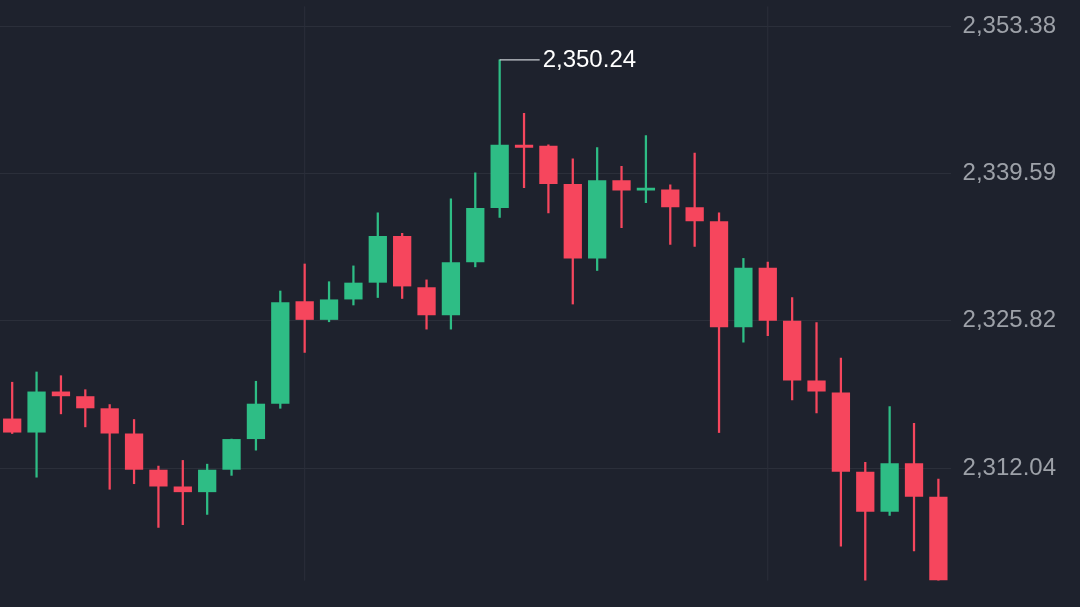  I want to click on y-tick-label: 2,339.59, so click(1009, 172).